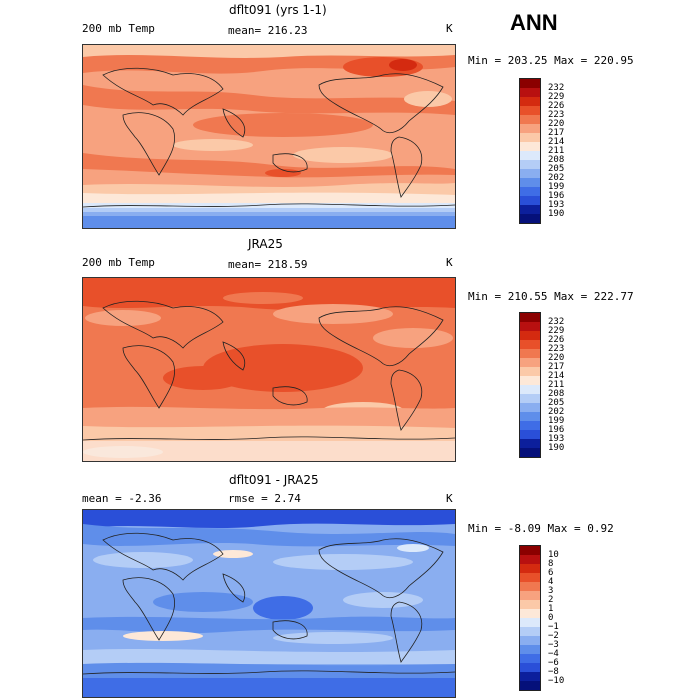 This screenshot has height=700, width=700. I want to click on panel-1-contour-field, so click(269, 136).